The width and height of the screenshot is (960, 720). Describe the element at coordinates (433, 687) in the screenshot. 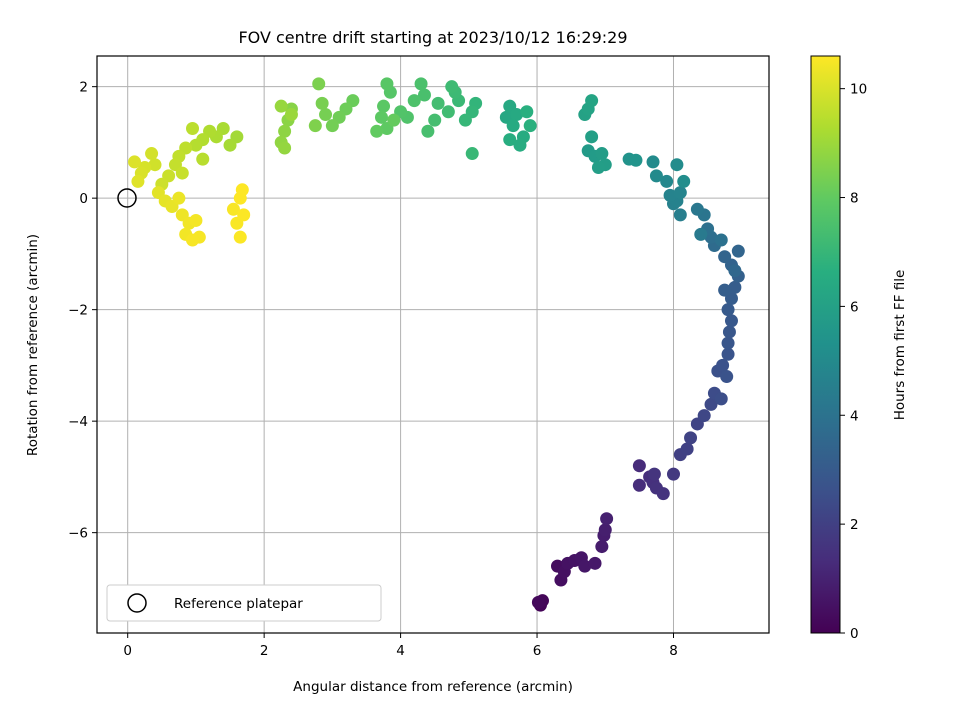

I see `x-axis-label: Angular distance from reference (arcmin)` at that location.